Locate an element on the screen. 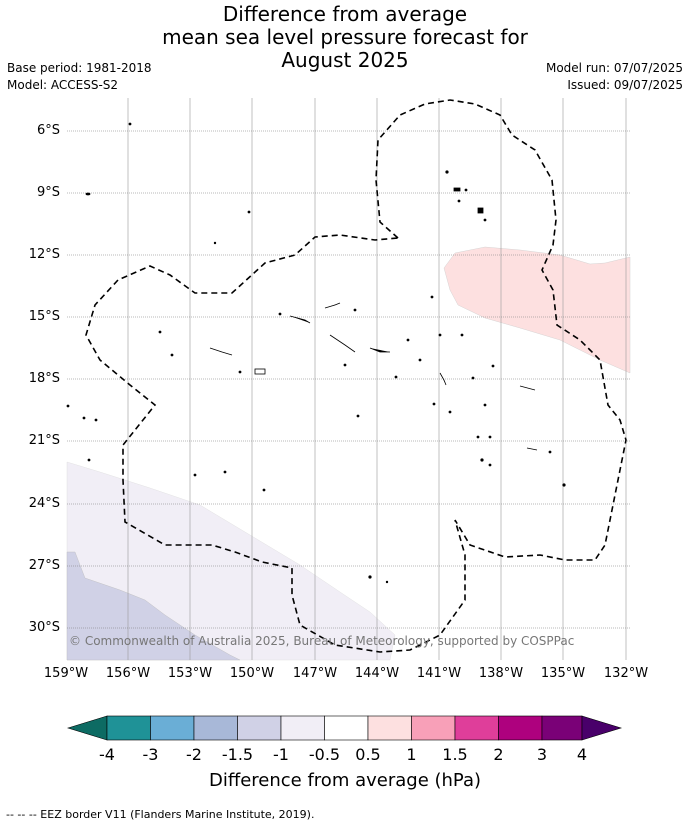 This screenshot has height=827, width=690. model-run: Model run: 07/07/2025 is located at coordinates (614, 68).